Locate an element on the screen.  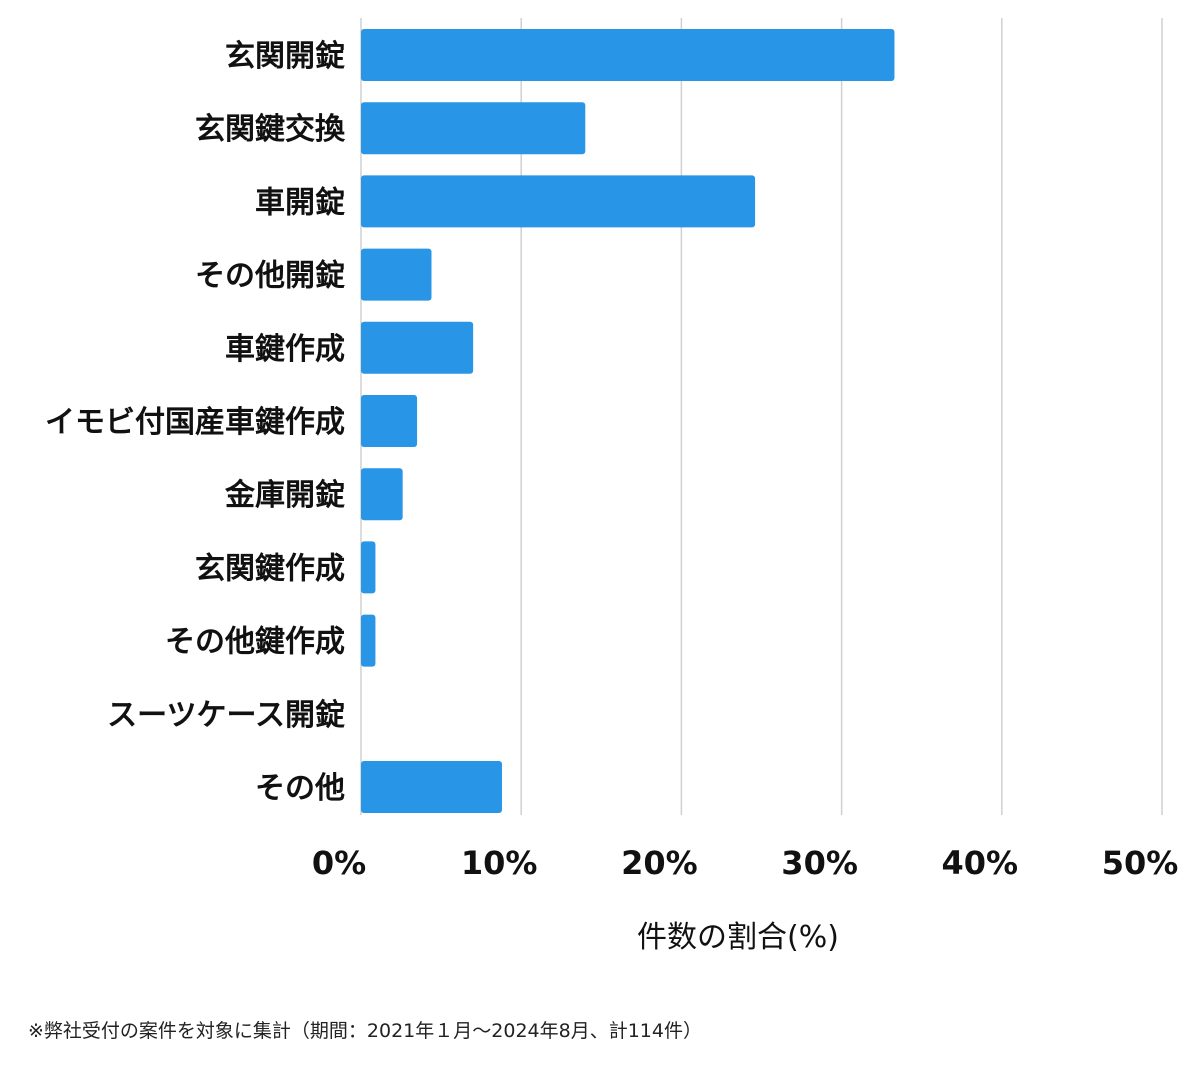
category-label: 玄関鍵交換 is located at coordinates (270, 129).